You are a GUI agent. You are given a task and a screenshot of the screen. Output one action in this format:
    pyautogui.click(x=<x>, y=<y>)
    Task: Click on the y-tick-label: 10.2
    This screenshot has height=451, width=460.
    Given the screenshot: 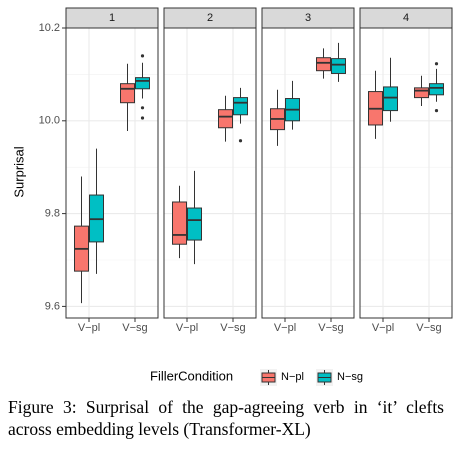 What is the action you would take?
    pyautogui.click(x=49, y=28)
    